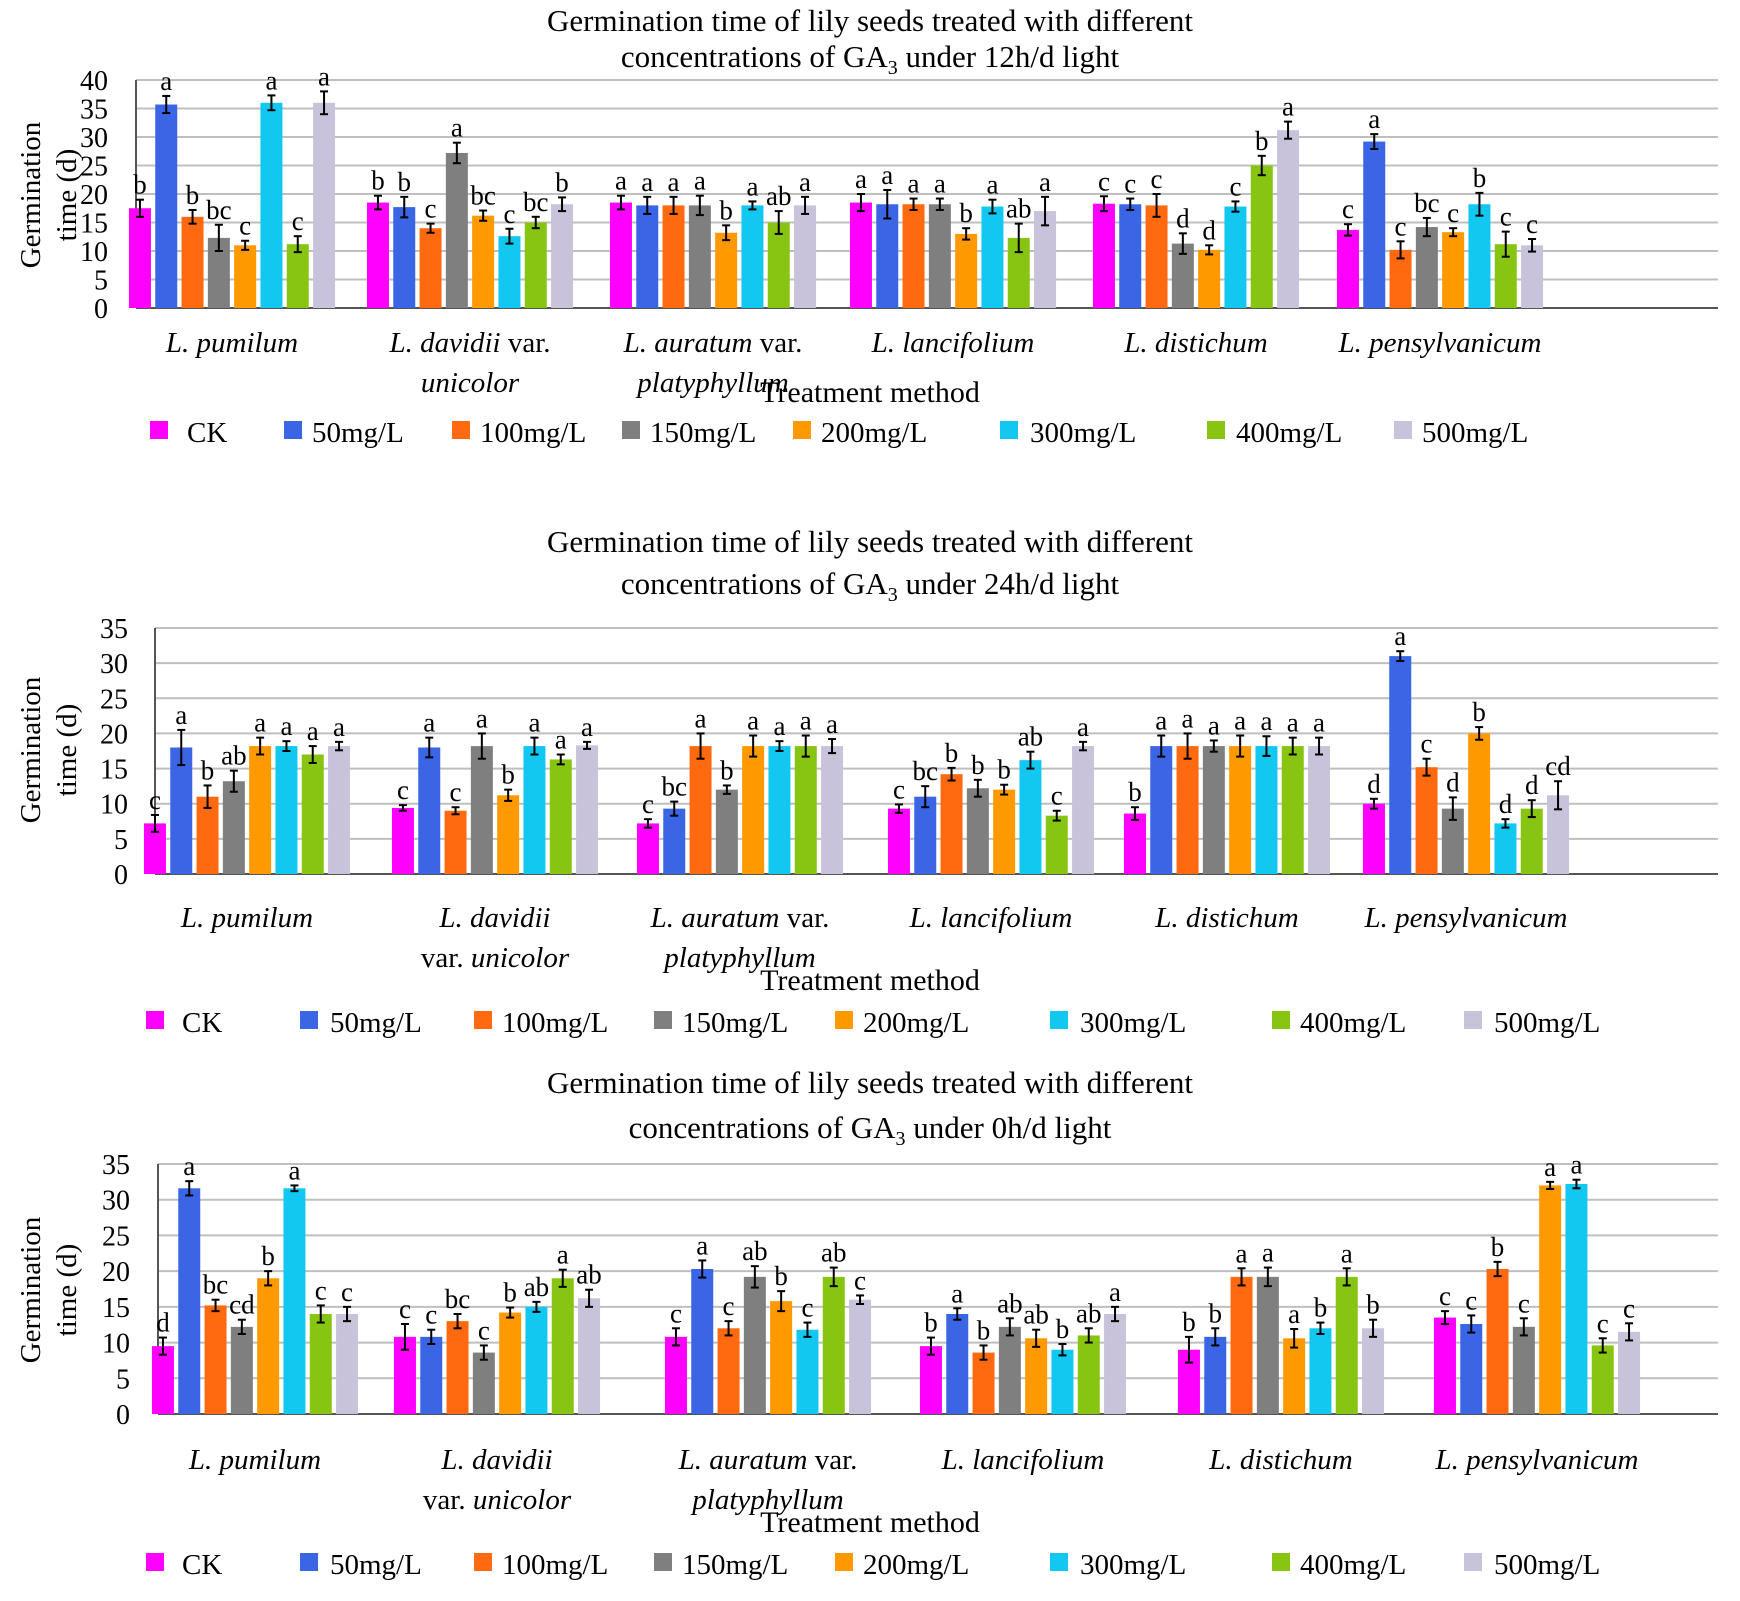 Image resolution: width=1740 pixels, height=1601 pixels. I want to click on category-label: L. pumilum, so click(231, 343).